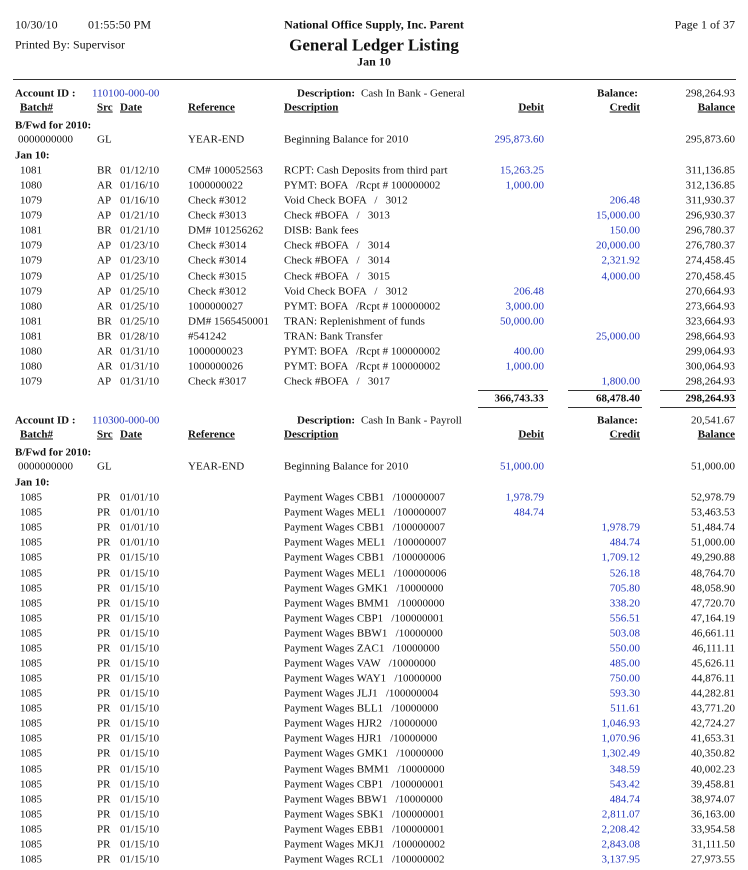 The height and width of the screenshot is (870, 748). What do you see at coordinates (337, 215) in the screenshot?
I see `description-cell: Check #BOFA / 3013` at bounding box center [337, 215].